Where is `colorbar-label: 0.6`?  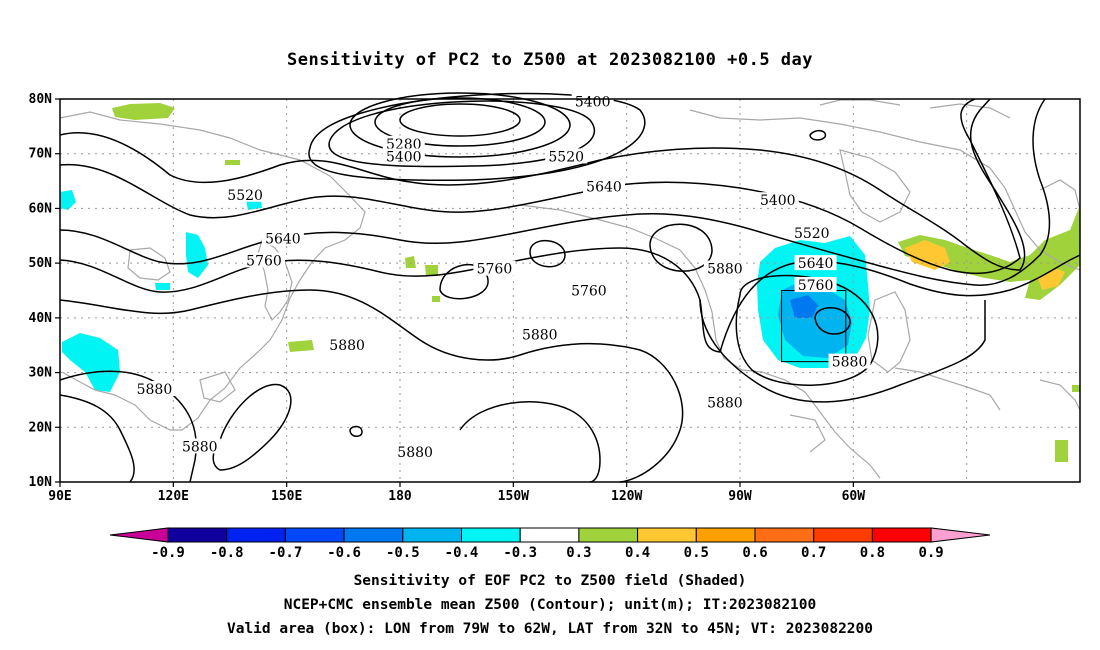 colorbar-label: 0.6 is located at coordinates (754, 553).